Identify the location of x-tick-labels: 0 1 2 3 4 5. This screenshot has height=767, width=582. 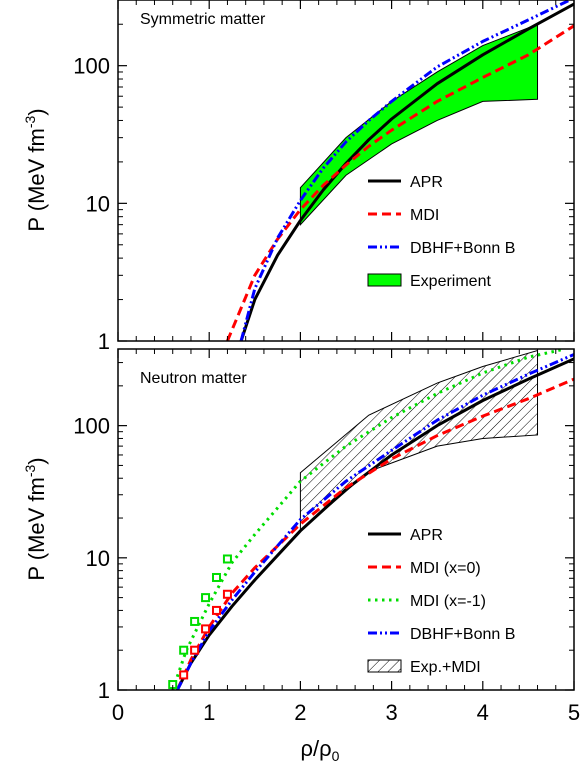
(346, 712).